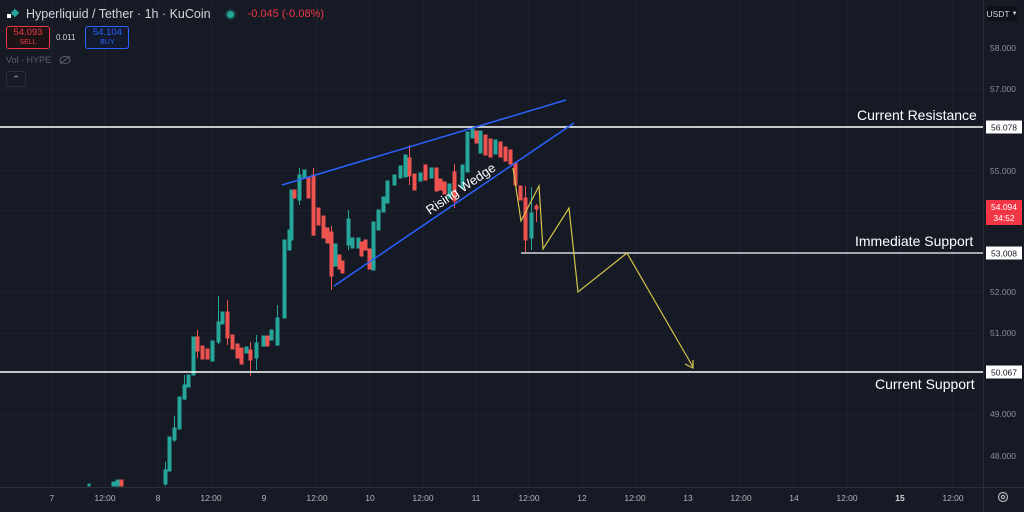 This screenshot has width=1024, height=512. Describe the element at coordinates (107, 32) in the screenshot. I see `buy-price: 54.104` at that location.